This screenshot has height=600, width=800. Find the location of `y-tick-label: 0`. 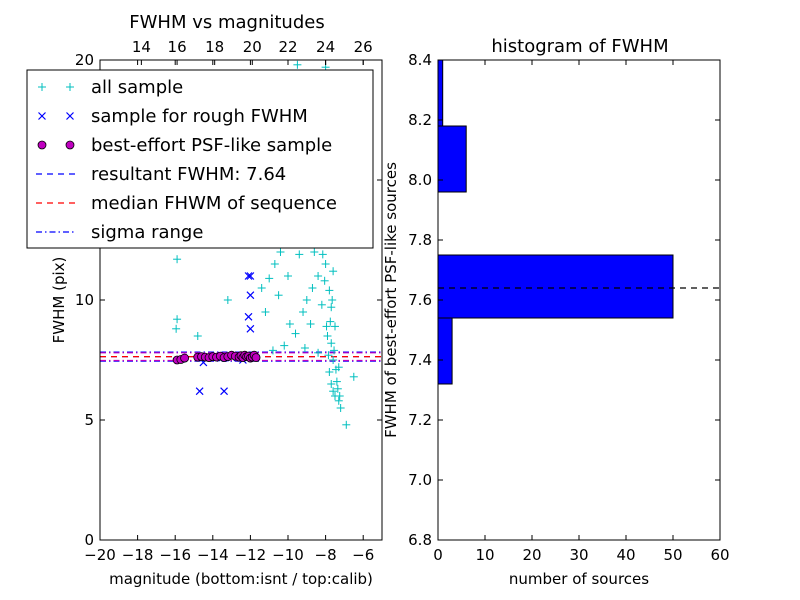

y-tick-label: 0 is located at coordinates (89, 540).